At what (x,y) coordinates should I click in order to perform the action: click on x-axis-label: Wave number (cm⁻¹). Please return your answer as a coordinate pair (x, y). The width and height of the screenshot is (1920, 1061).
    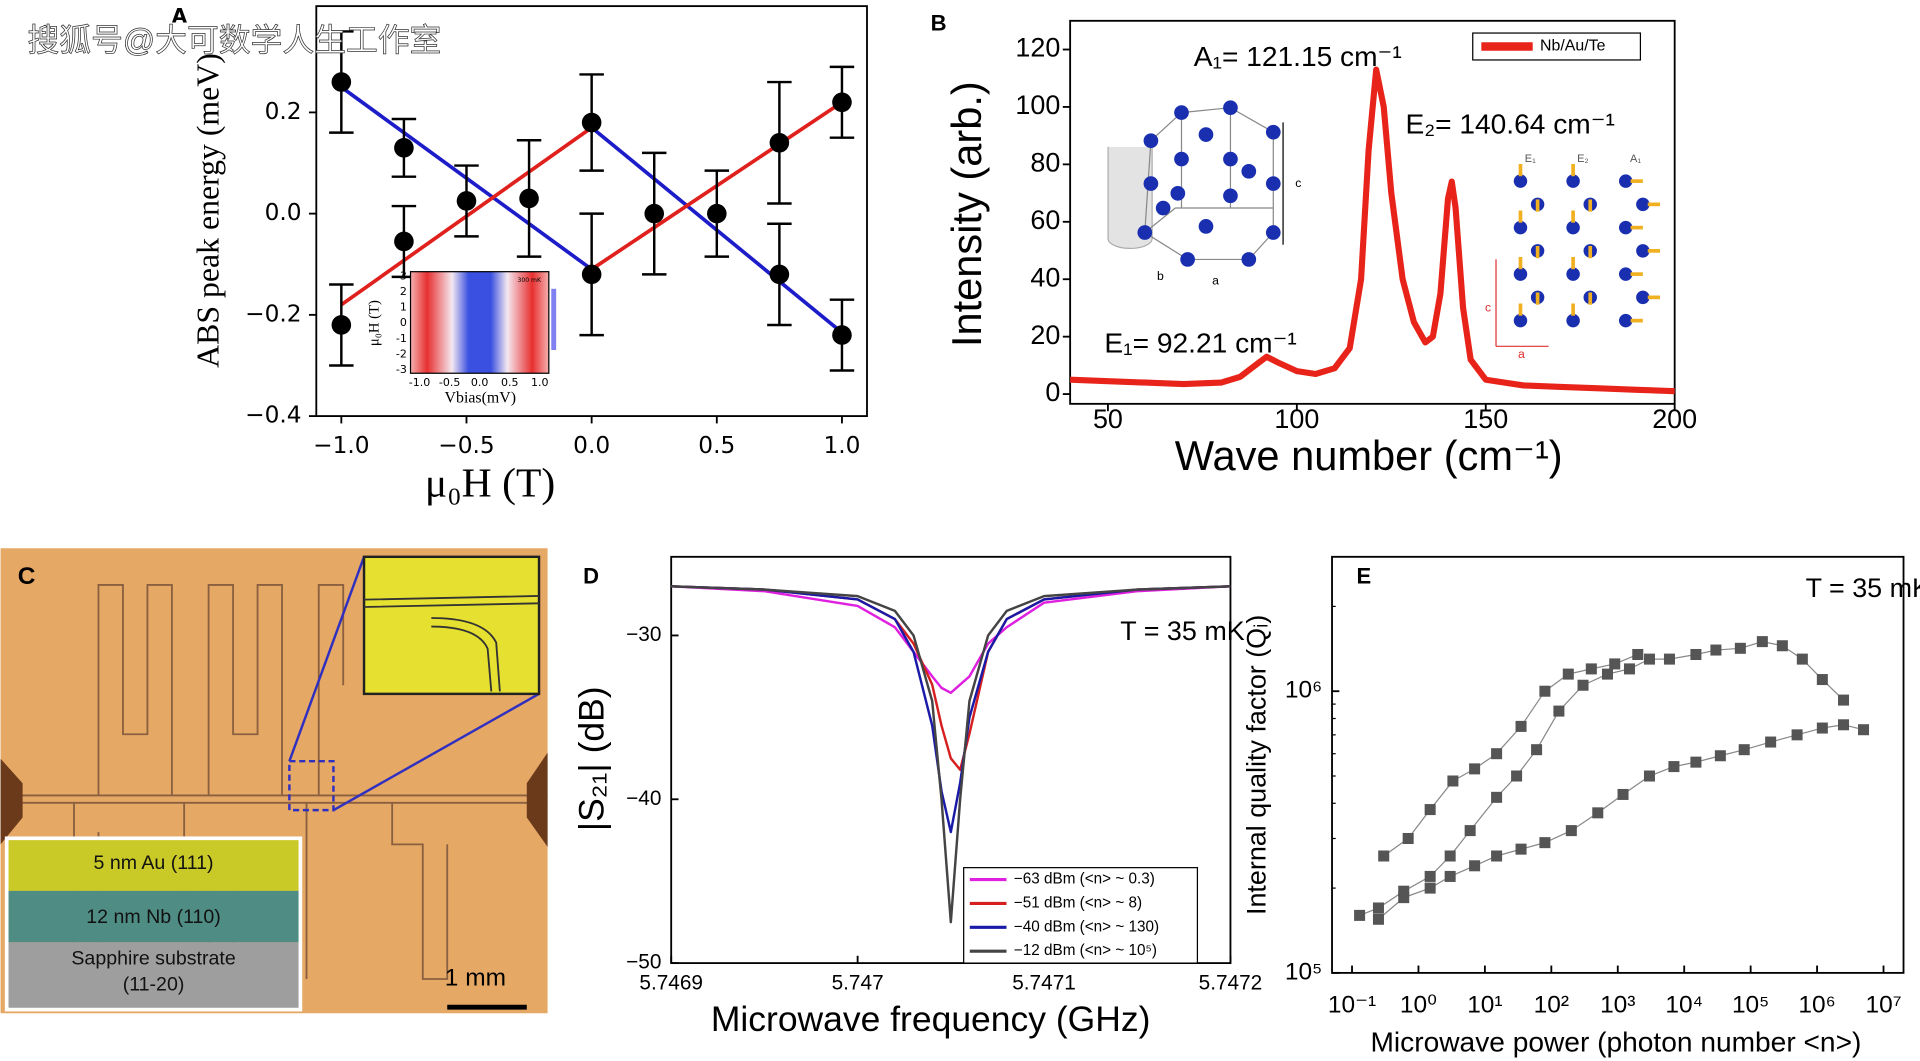
    Looking at the image, I should click on (1369, 455).